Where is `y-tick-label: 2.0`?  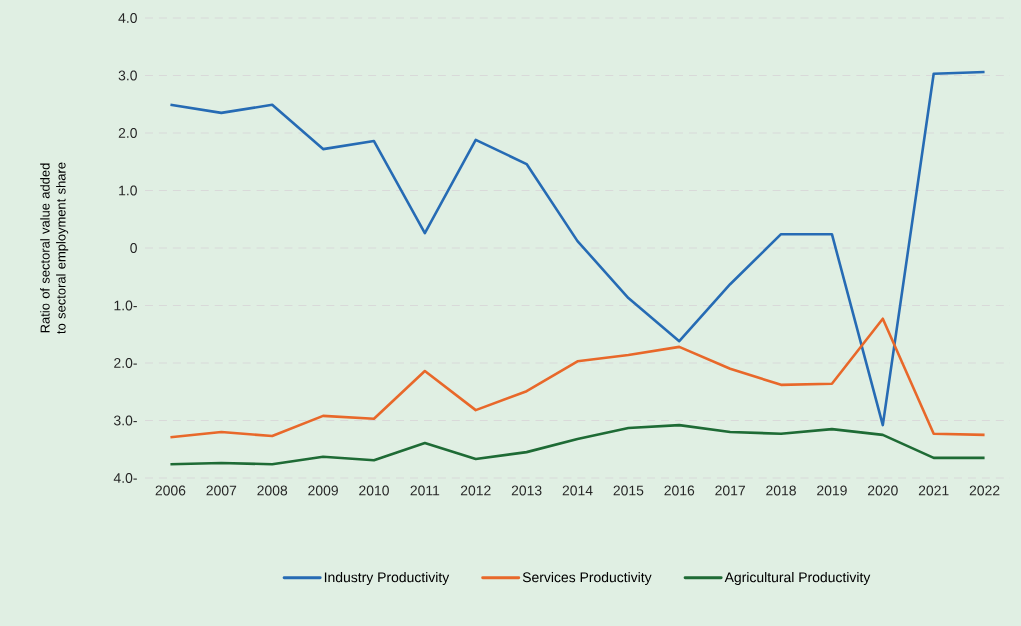
y-tick-label: 2.0 is located at coordinates (127, 133).